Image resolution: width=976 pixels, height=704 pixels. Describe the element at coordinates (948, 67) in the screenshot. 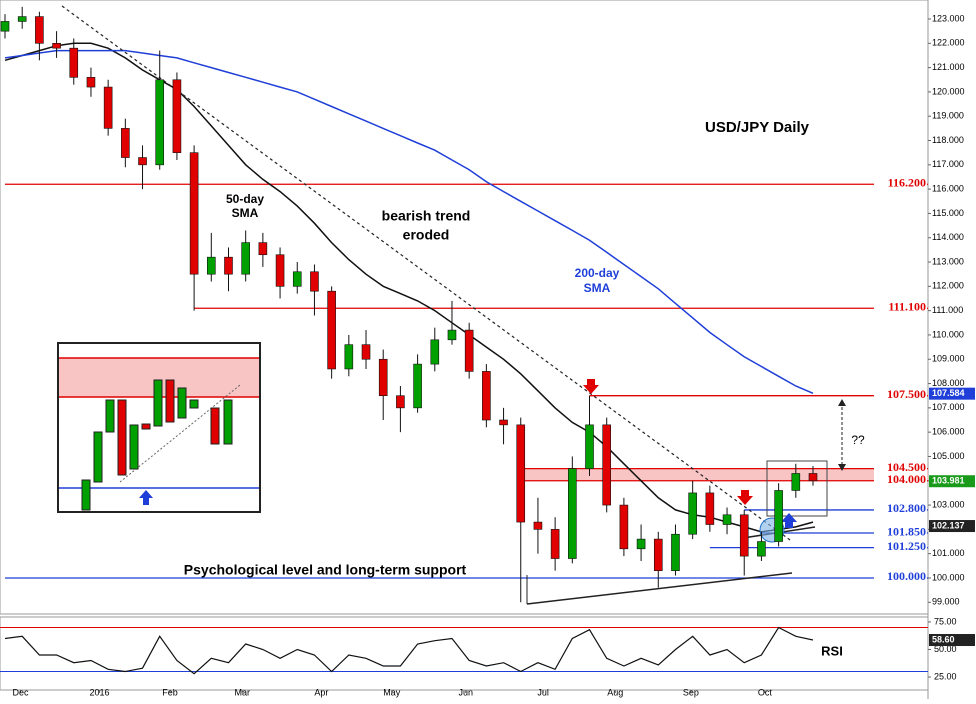

I see `y-tick-label: 121.000` at that location.